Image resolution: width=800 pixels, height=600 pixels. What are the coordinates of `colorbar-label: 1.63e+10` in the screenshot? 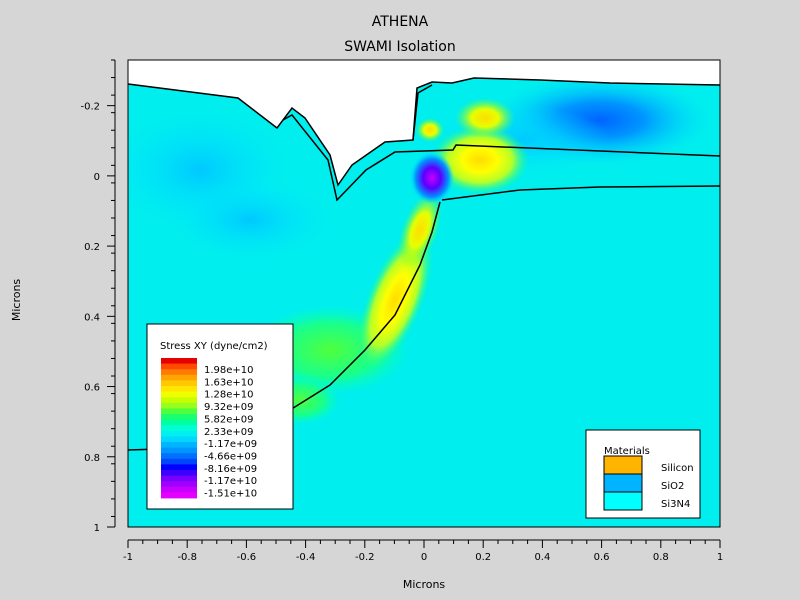 It's located at (229, 382).